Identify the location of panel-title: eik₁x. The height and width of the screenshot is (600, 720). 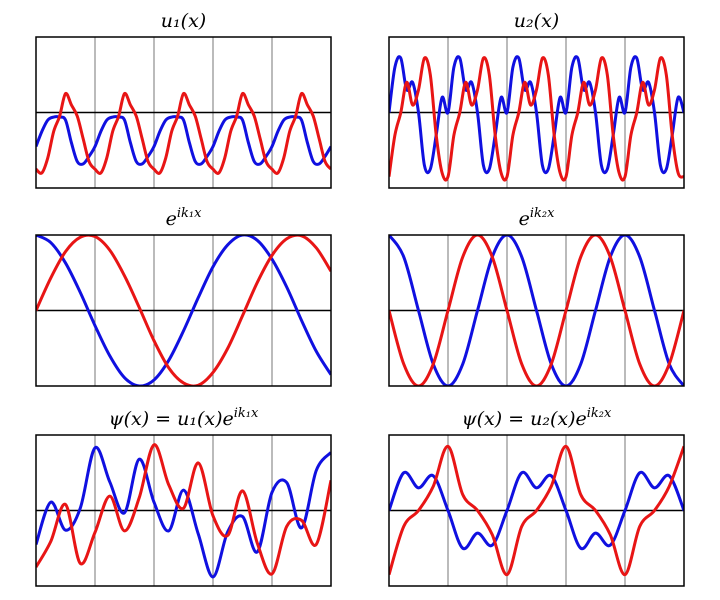
(184, 218).